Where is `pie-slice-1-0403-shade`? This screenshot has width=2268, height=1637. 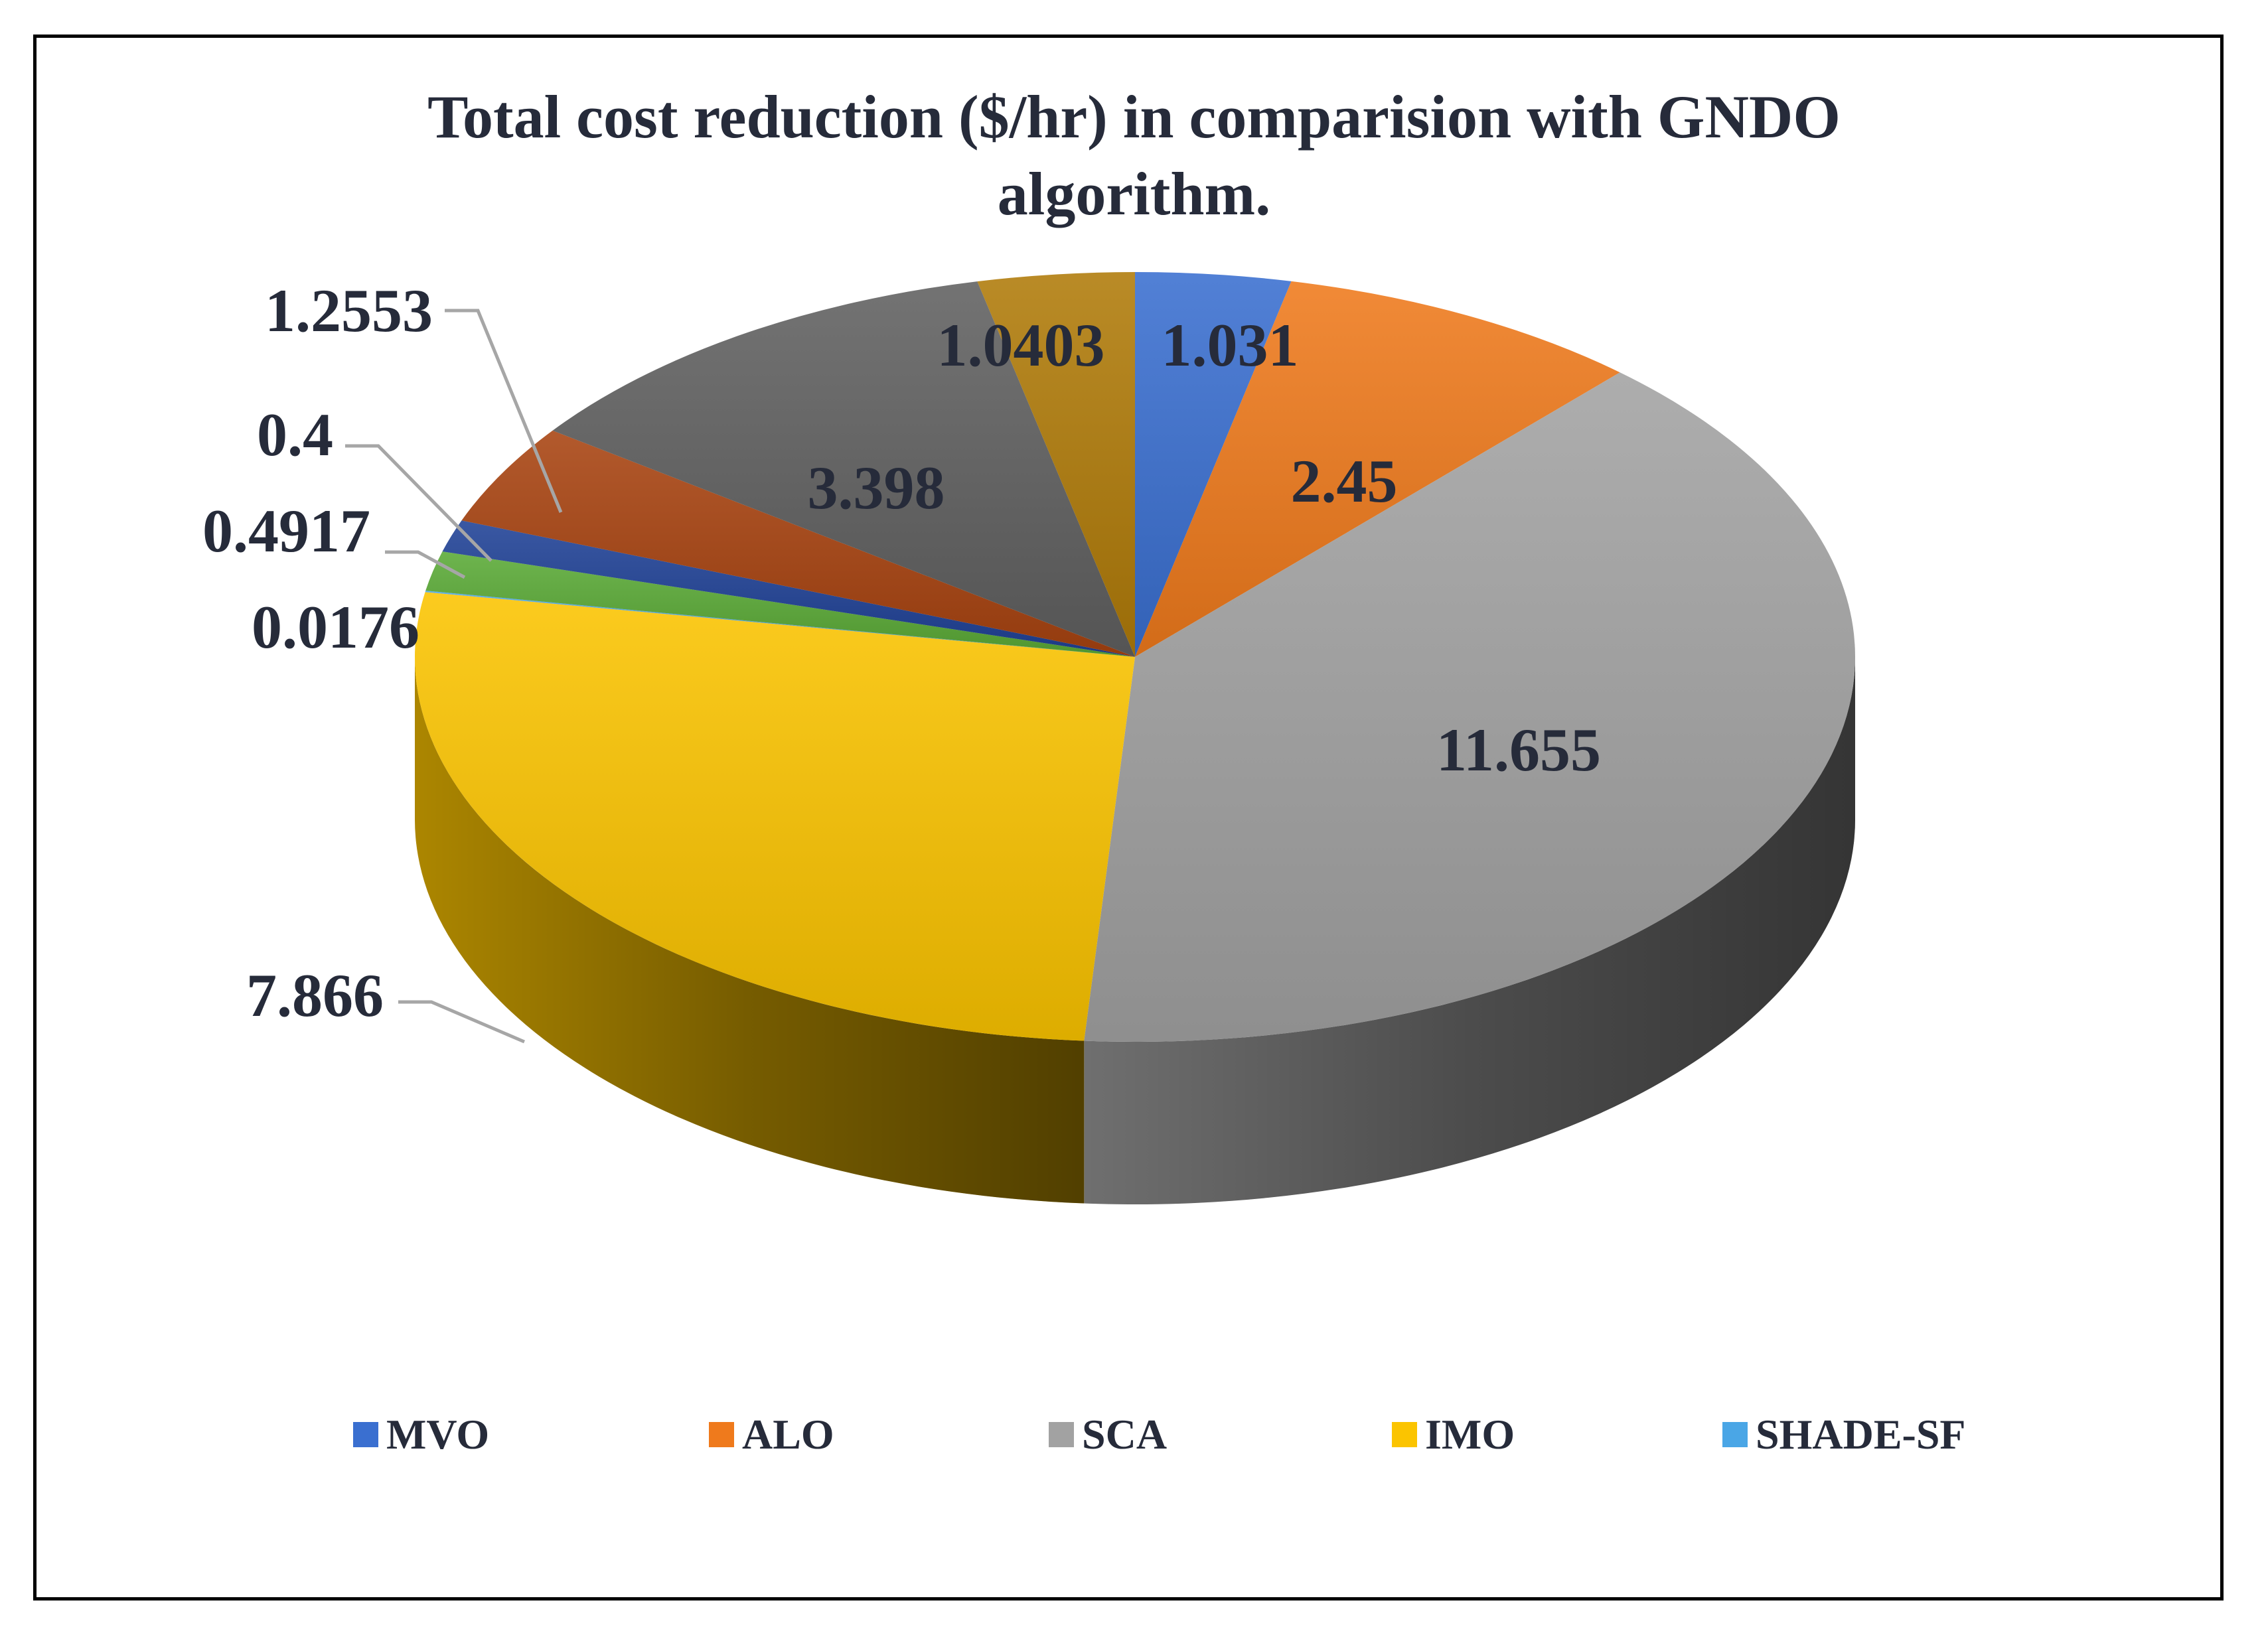 pie-slice-1-0403-shade is located at coordinates (1056, 464).